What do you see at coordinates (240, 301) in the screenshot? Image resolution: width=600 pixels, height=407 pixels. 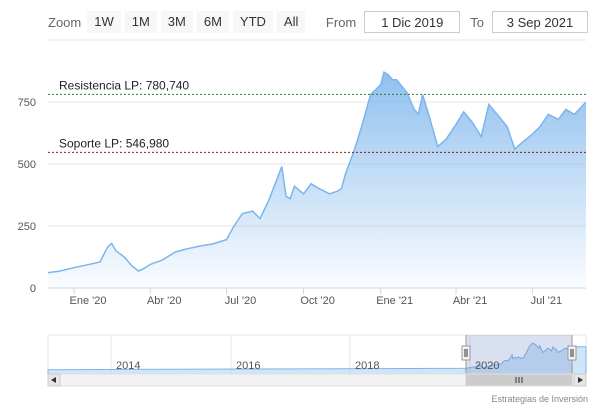 I see `x-tick-label: Jul '20` at bounding box center [240, 301].